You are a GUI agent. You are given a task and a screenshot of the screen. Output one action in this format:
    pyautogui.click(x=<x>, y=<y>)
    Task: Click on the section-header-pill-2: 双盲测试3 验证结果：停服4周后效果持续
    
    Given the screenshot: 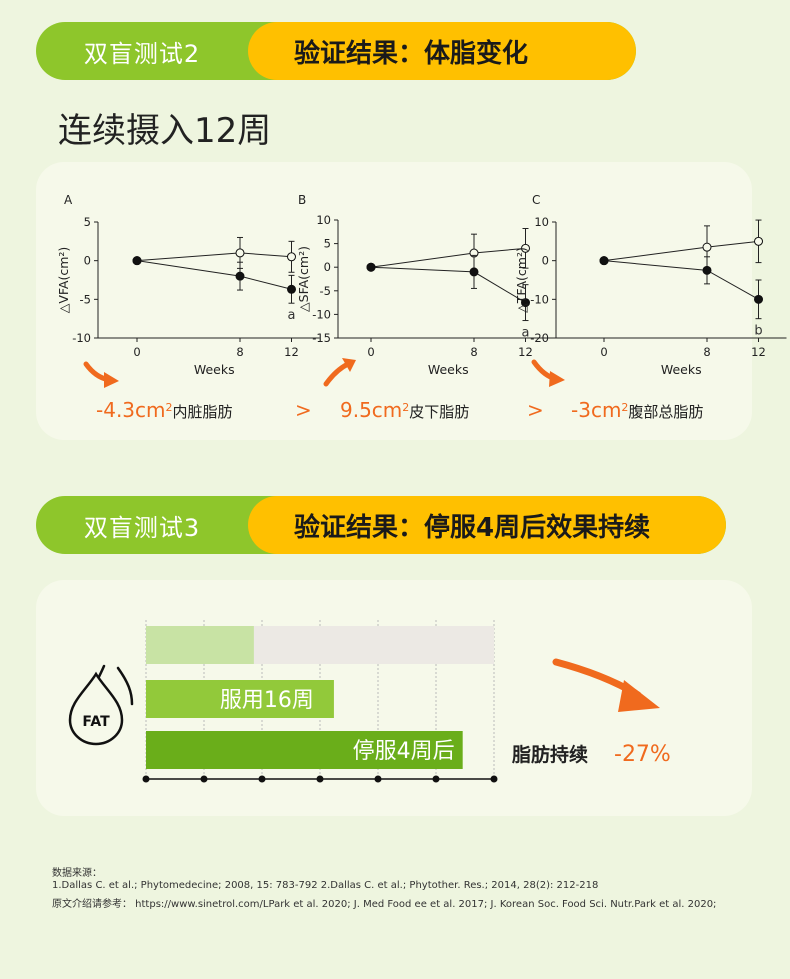 What is the action you would take?
    pyautogui.click(x=381, y=525)
    